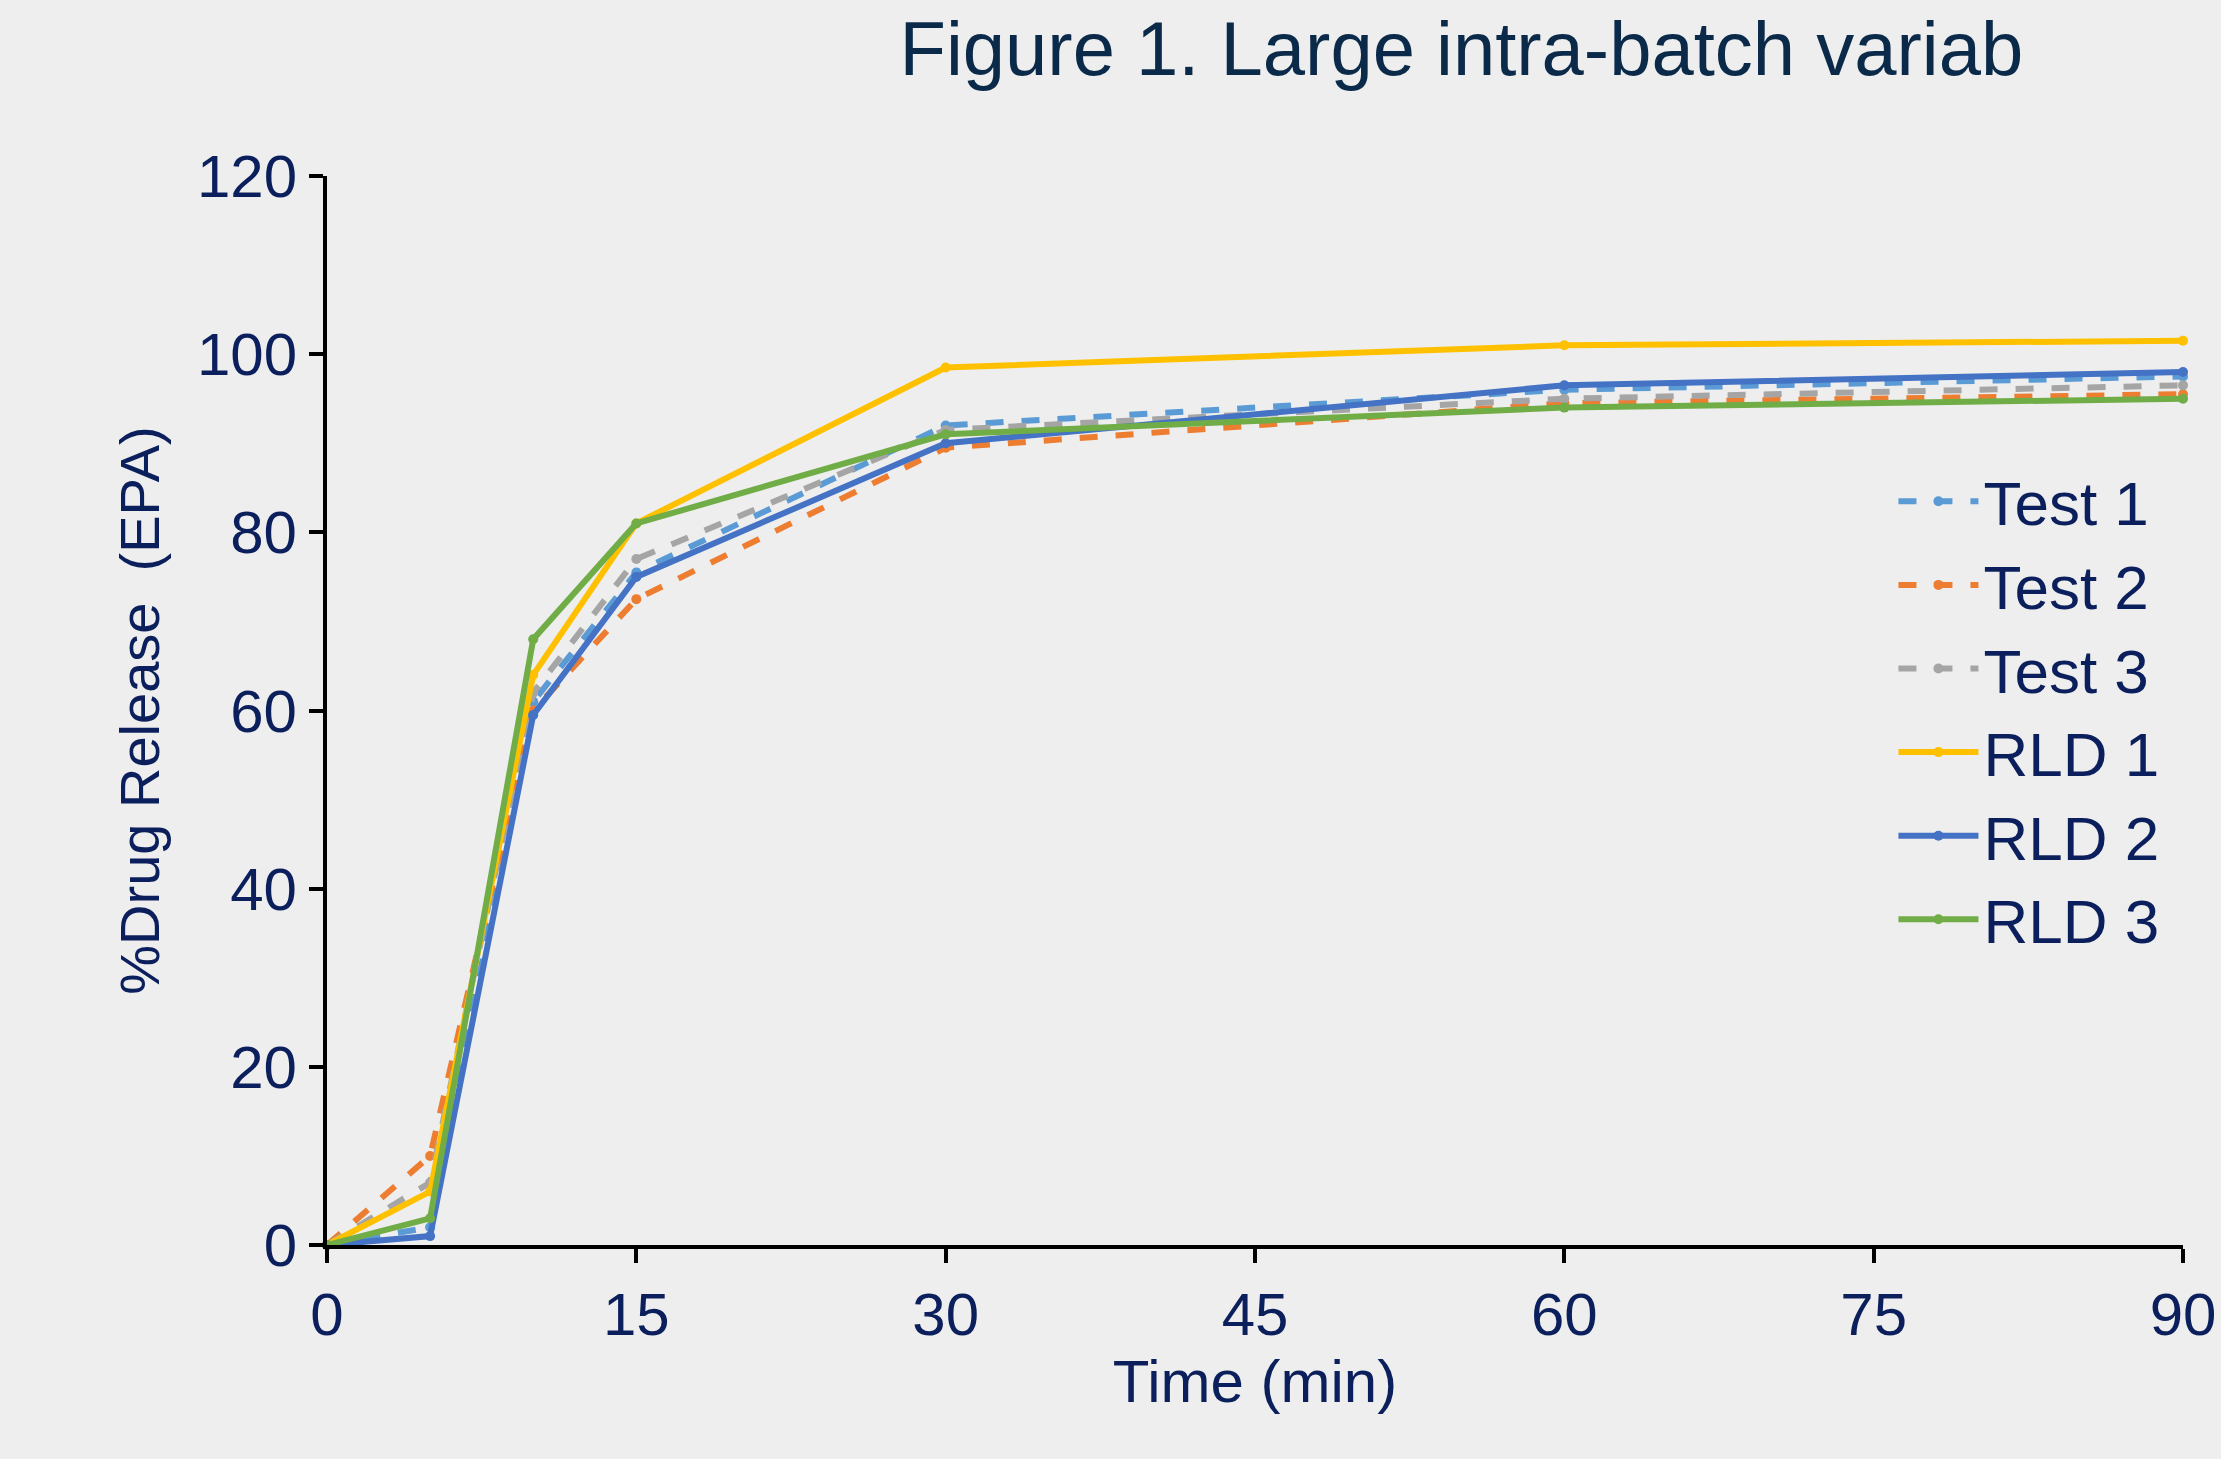  What do you see at coordinates (280, 1245) in the screenshot?
I see `y-tick-label: 0` at bounding box center [280, 1245].